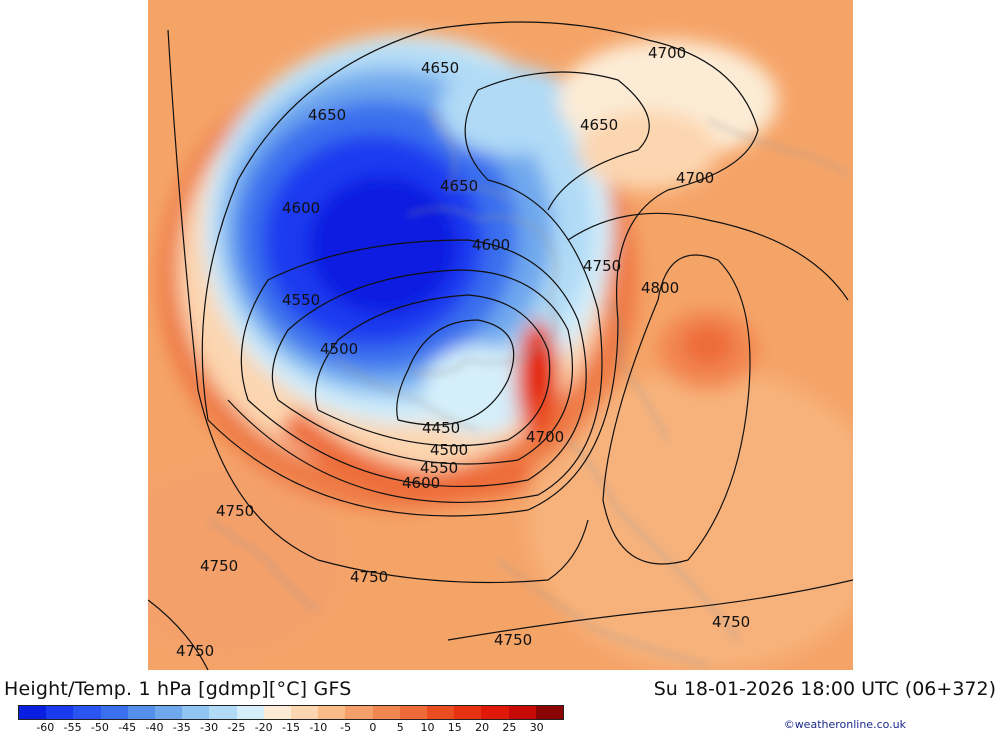 Image resolution: width=1000 pixels, height=734 pixels. Describe the element at coordinates (708, 256) in the screenshot. I see `contour-4750-east` at that location.